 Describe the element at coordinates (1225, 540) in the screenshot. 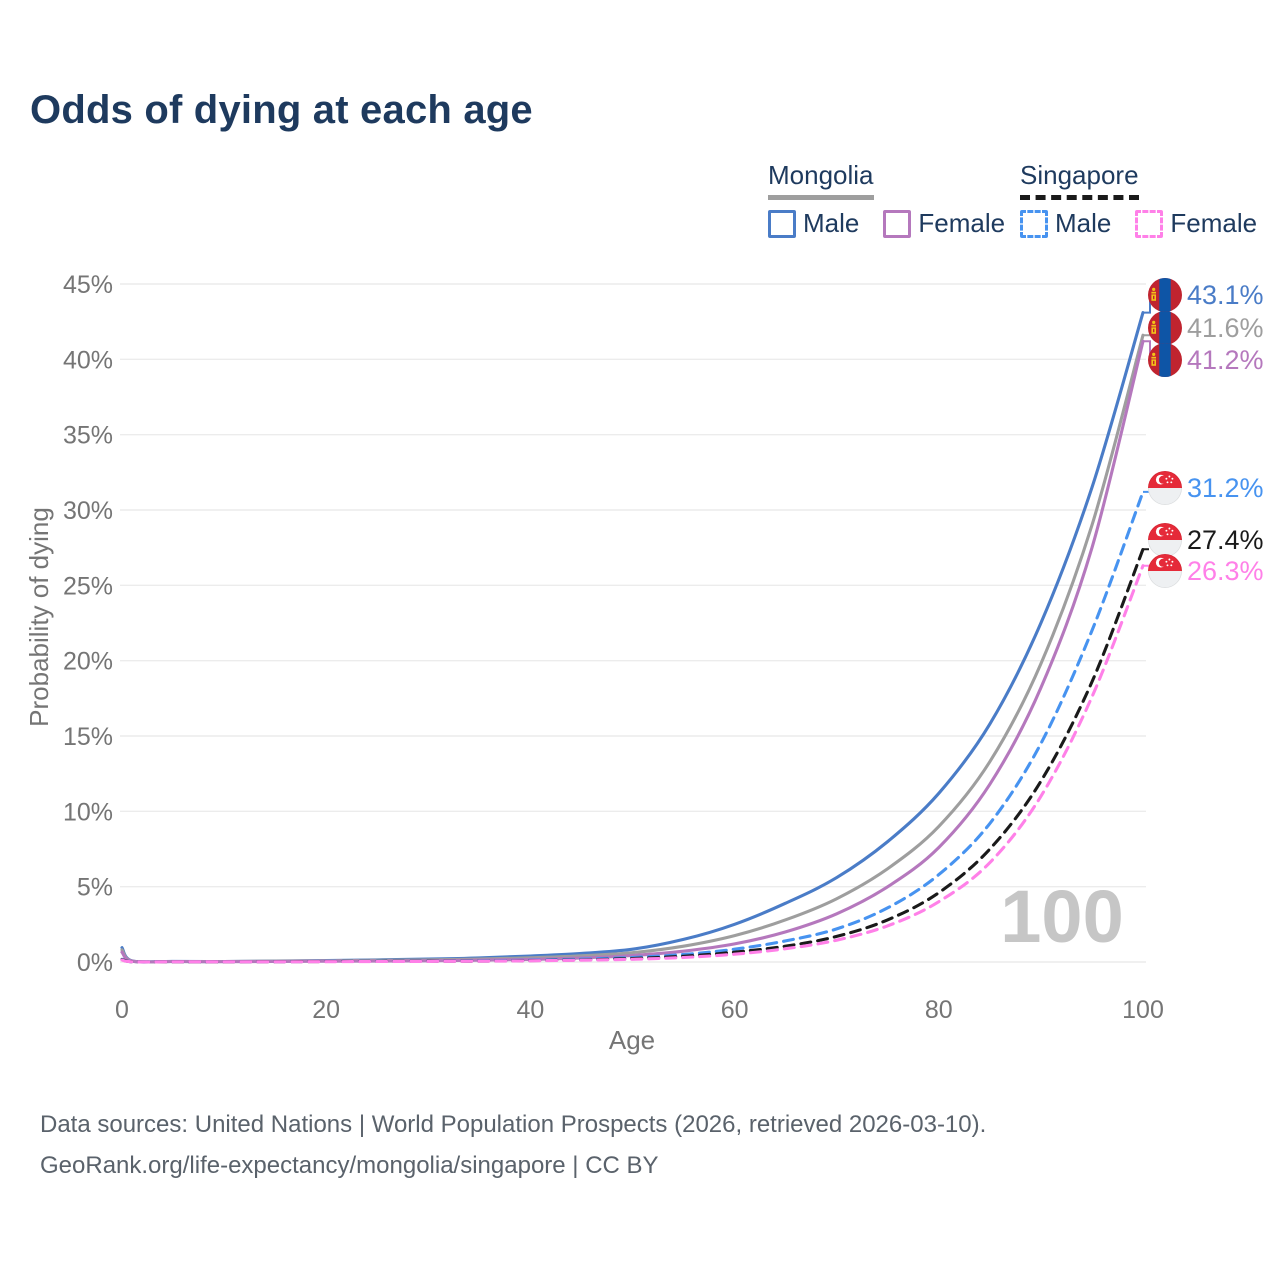

I see `end-value-label-singapore-both-sexes: 27.4%` at that location.